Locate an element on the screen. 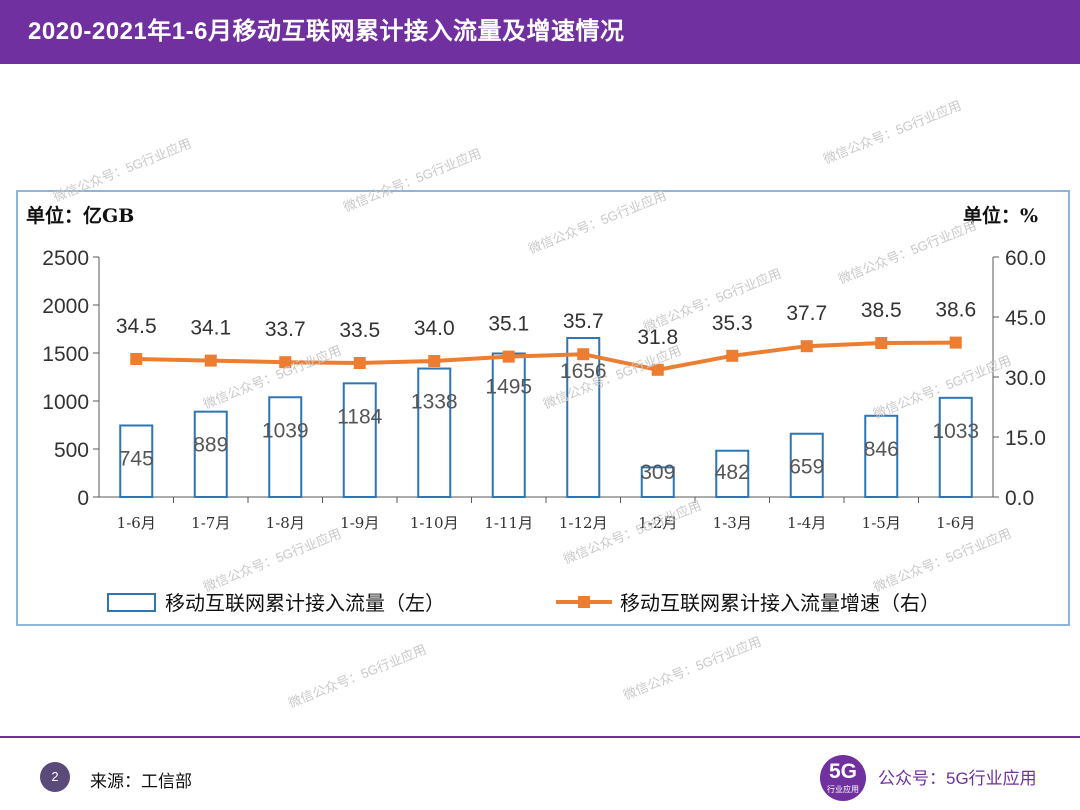 Image resolution: width=1080 pixels, height=810 pixels. legend-line-marker is located at coordinates (584, 602).